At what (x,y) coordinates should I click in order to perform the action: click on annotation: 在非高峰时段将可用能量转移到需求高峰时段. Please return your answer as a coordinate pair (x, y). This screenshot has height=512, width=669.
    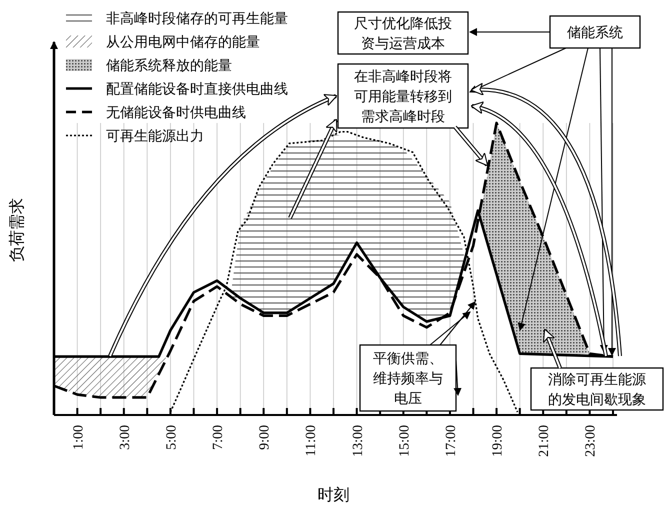
    Looking at the image, I should click on (403, 97).